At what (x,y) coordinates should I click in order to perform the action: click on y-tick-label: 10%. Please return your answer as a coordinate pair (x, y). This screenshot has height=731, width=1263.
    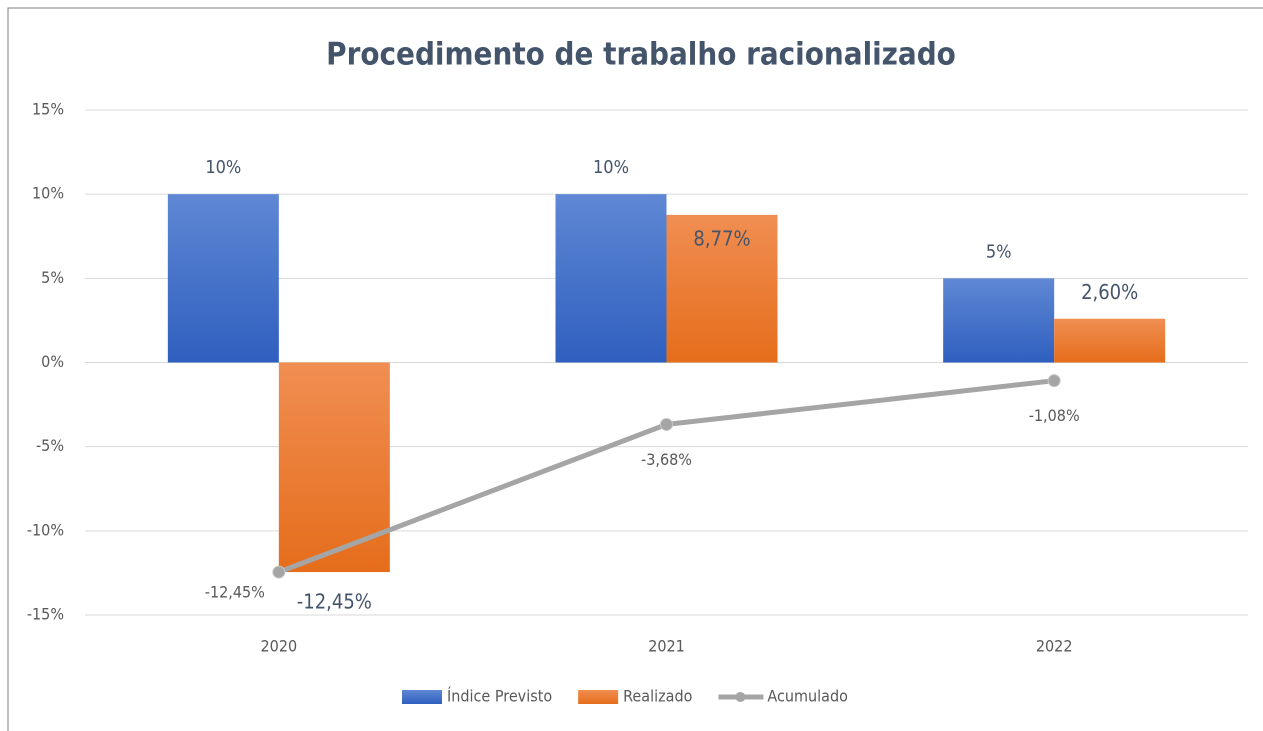
    Looking at the image, I should click on (48, 193).